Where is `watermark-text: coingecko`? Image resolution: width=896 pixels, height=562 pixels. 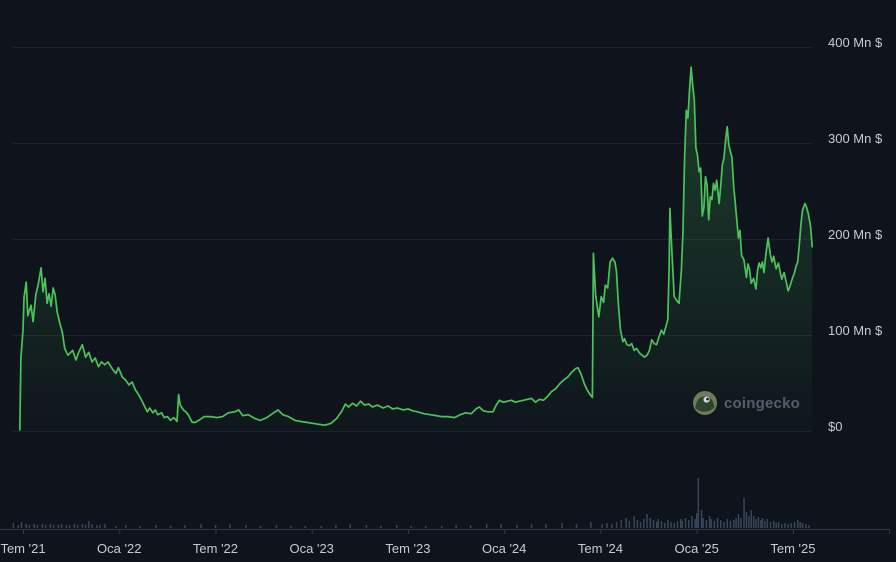
watermark-text: coingecko is located at coordinates (762, 403).